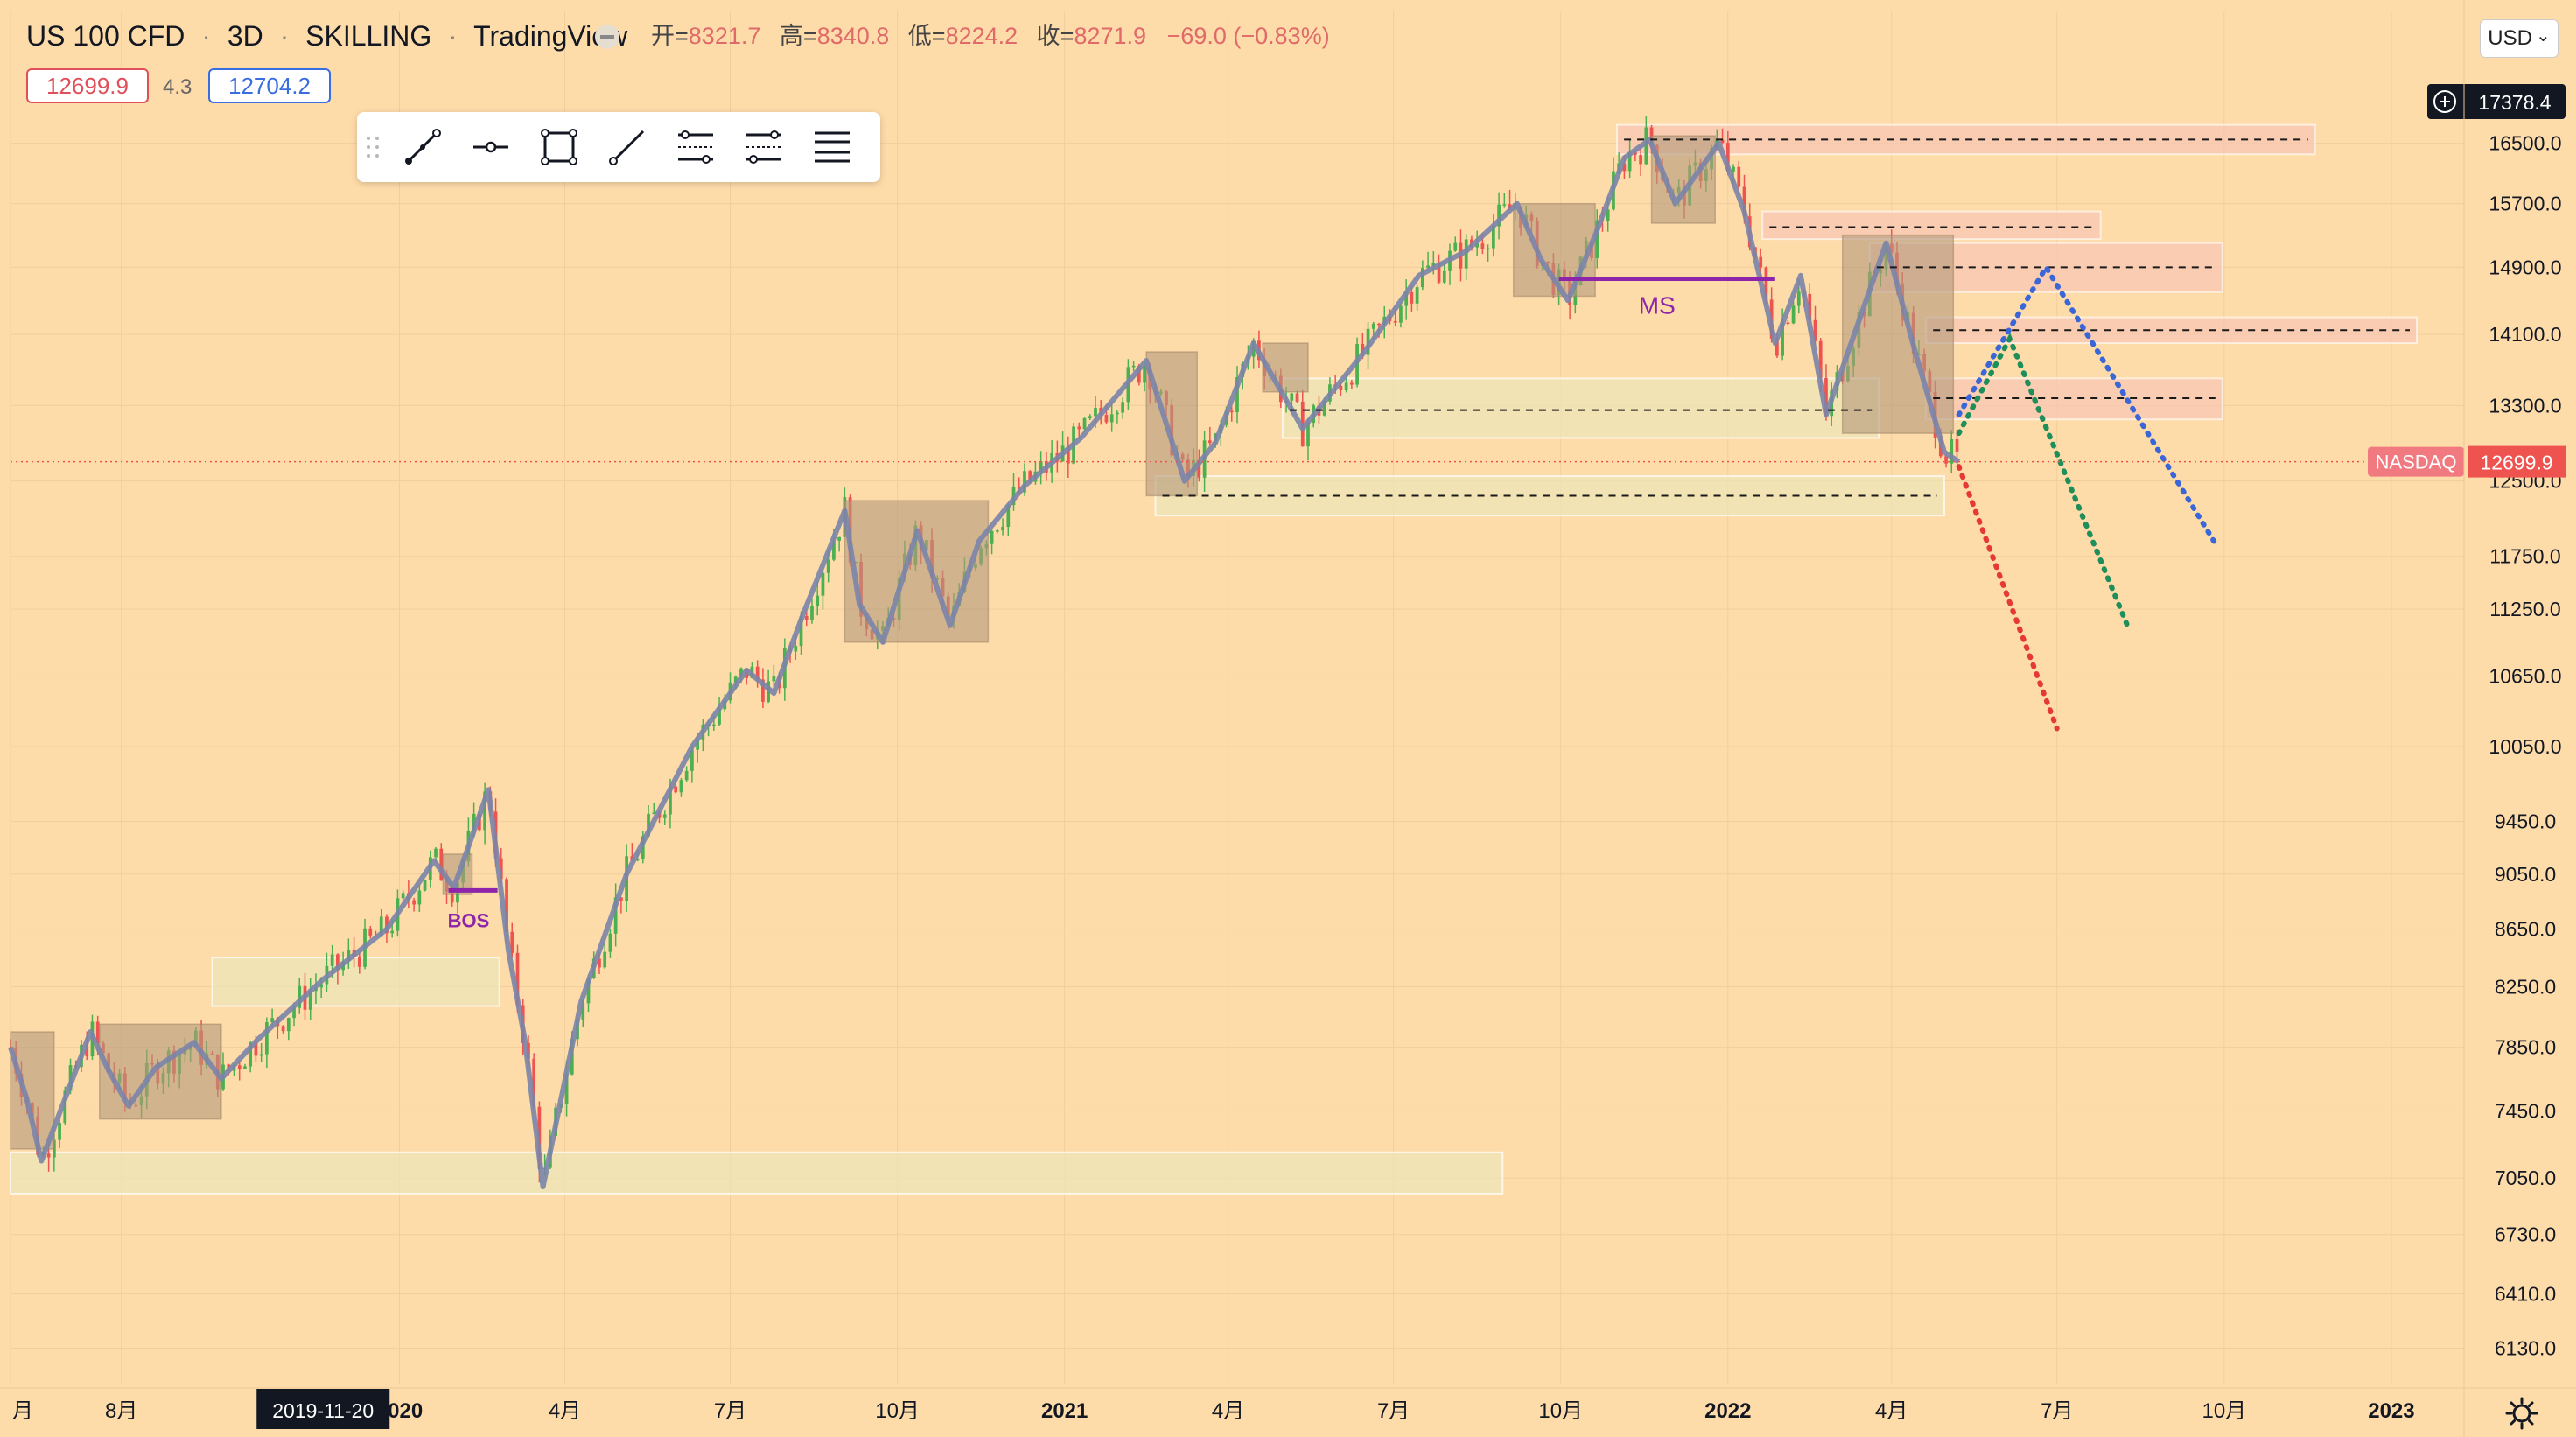  I want to click on change-value: −69.0 (−0.83%), so click(1248, 36).